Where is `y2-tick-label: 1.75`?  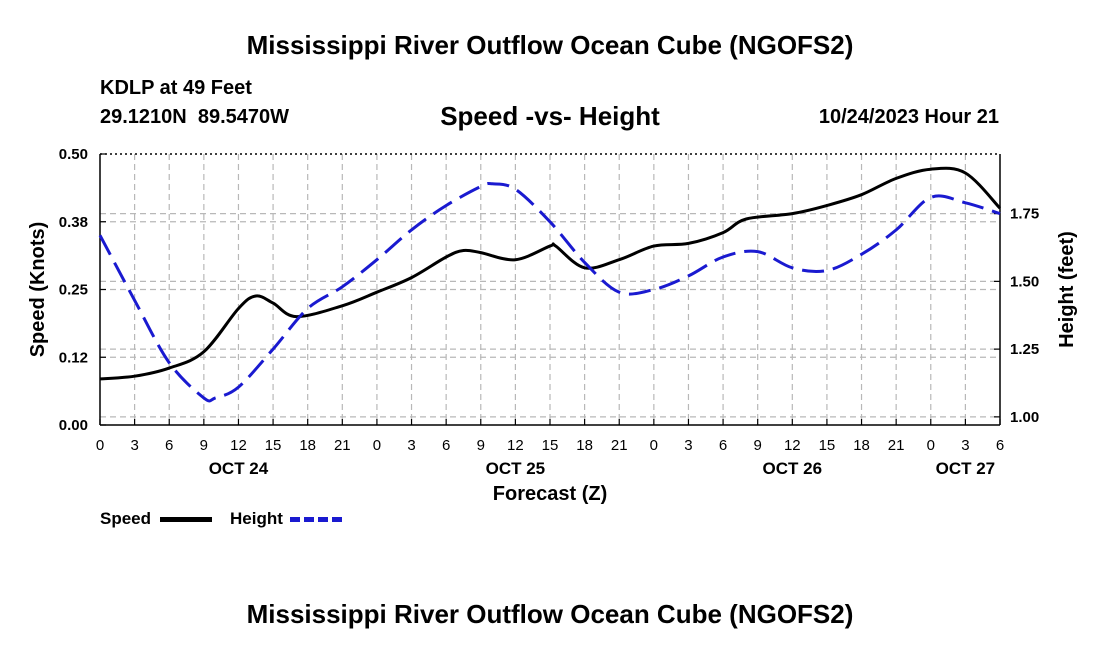 y2-tick-label: 1.75 is located at coordinates (1024, 214).